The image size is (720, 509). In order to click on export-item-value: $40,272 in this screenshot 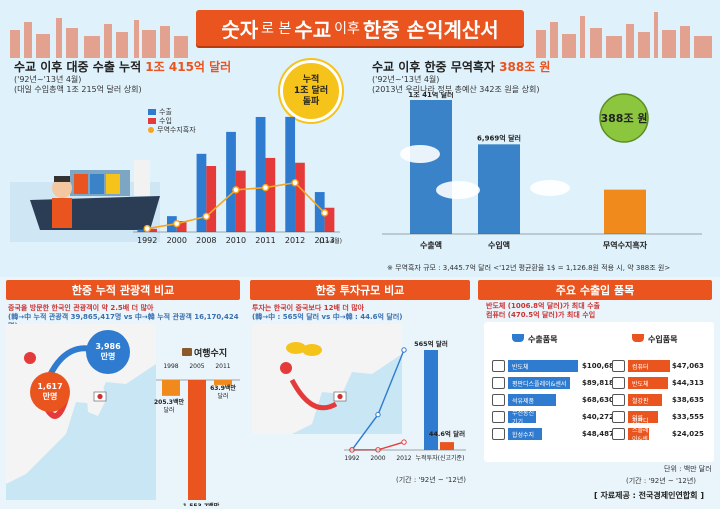, I will do `click(598, 417)`.